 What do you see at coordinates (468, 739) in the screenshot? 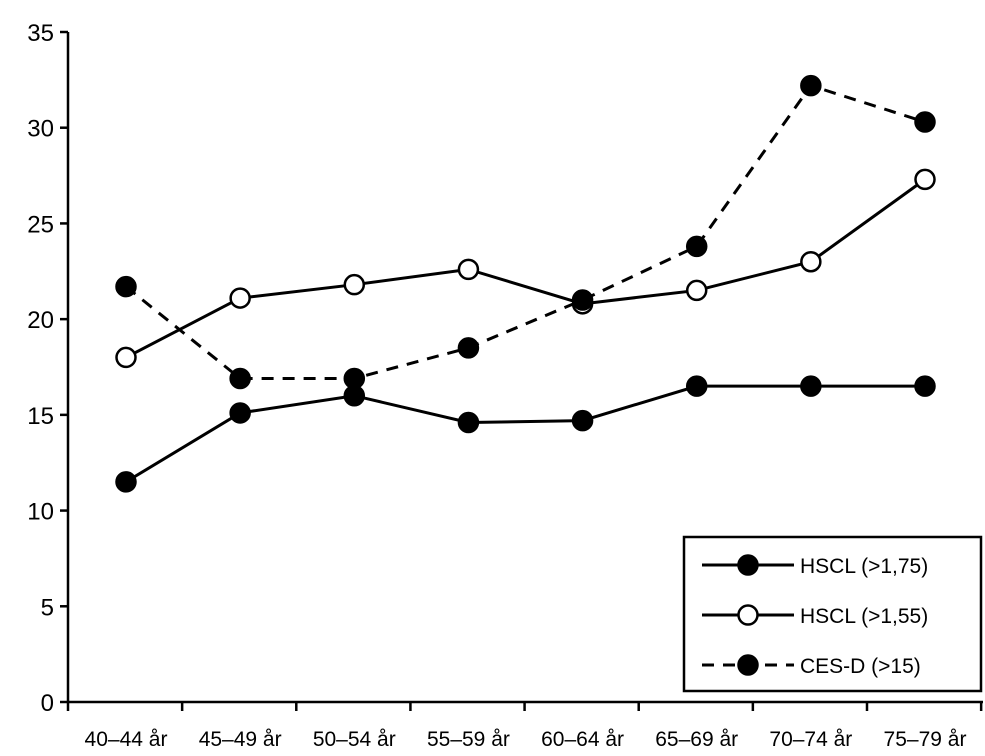
I see `x-tick-label: 55–59 år` at bounding box center [468, 739].